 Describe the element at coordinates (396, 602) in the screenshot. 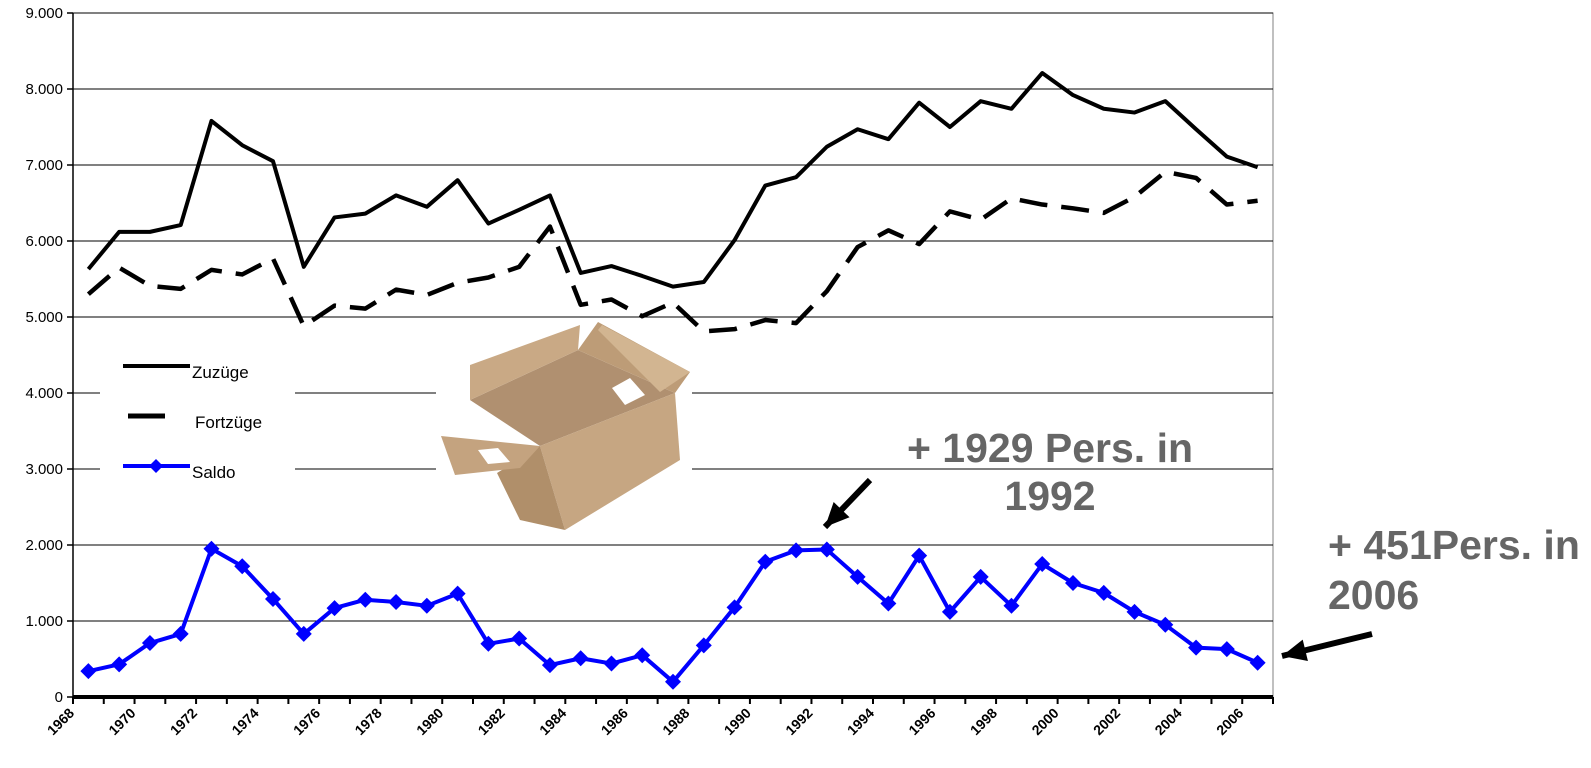

I see `series-2-point-1978` at that location.